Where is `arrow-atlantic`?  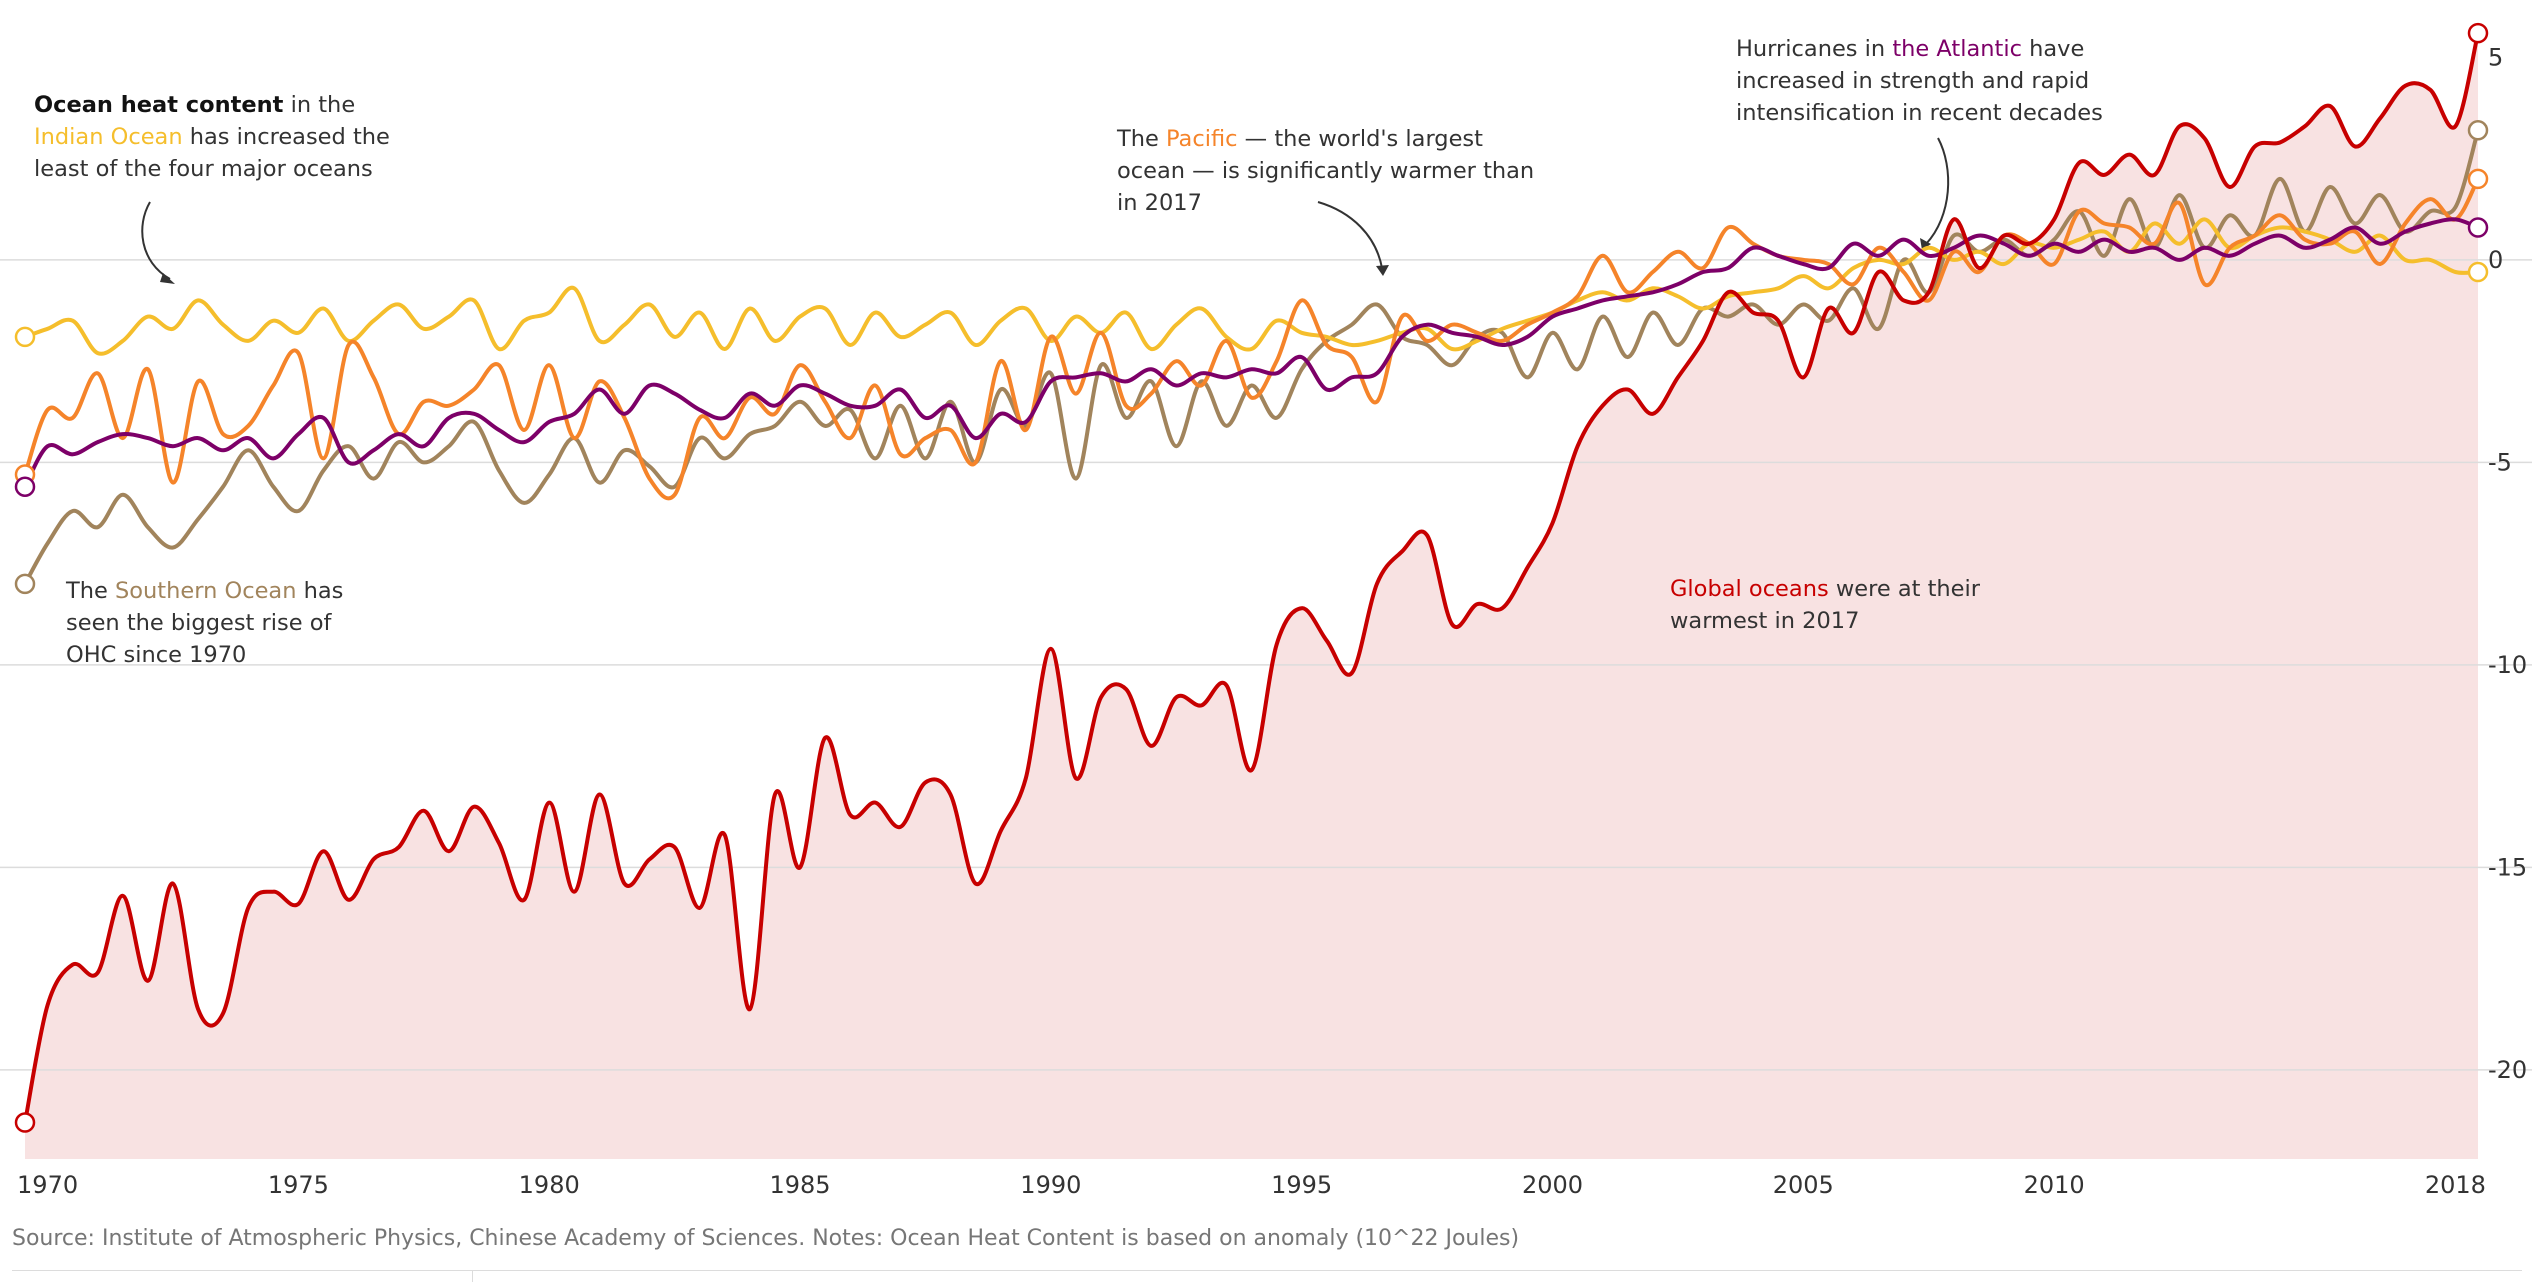 arrow-atlantic is located at coordinates (1937, 191).